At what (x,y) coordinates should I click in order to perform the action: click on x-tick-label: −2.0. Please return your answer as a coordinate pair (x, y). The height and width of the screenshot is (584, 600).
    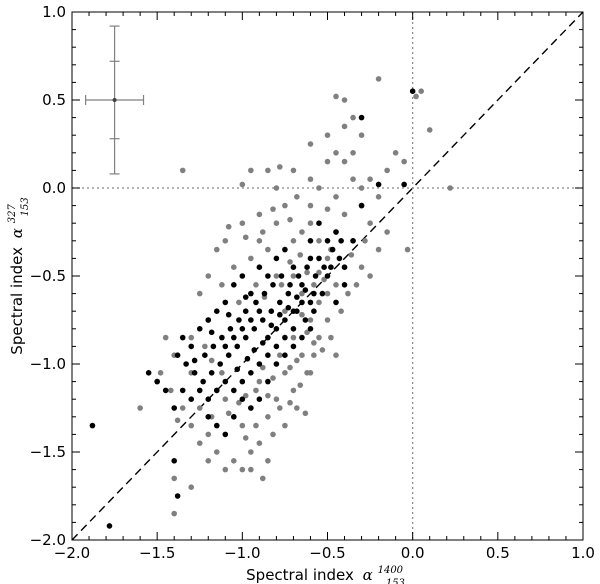
    Looking at the image, I should click on (72, 553).